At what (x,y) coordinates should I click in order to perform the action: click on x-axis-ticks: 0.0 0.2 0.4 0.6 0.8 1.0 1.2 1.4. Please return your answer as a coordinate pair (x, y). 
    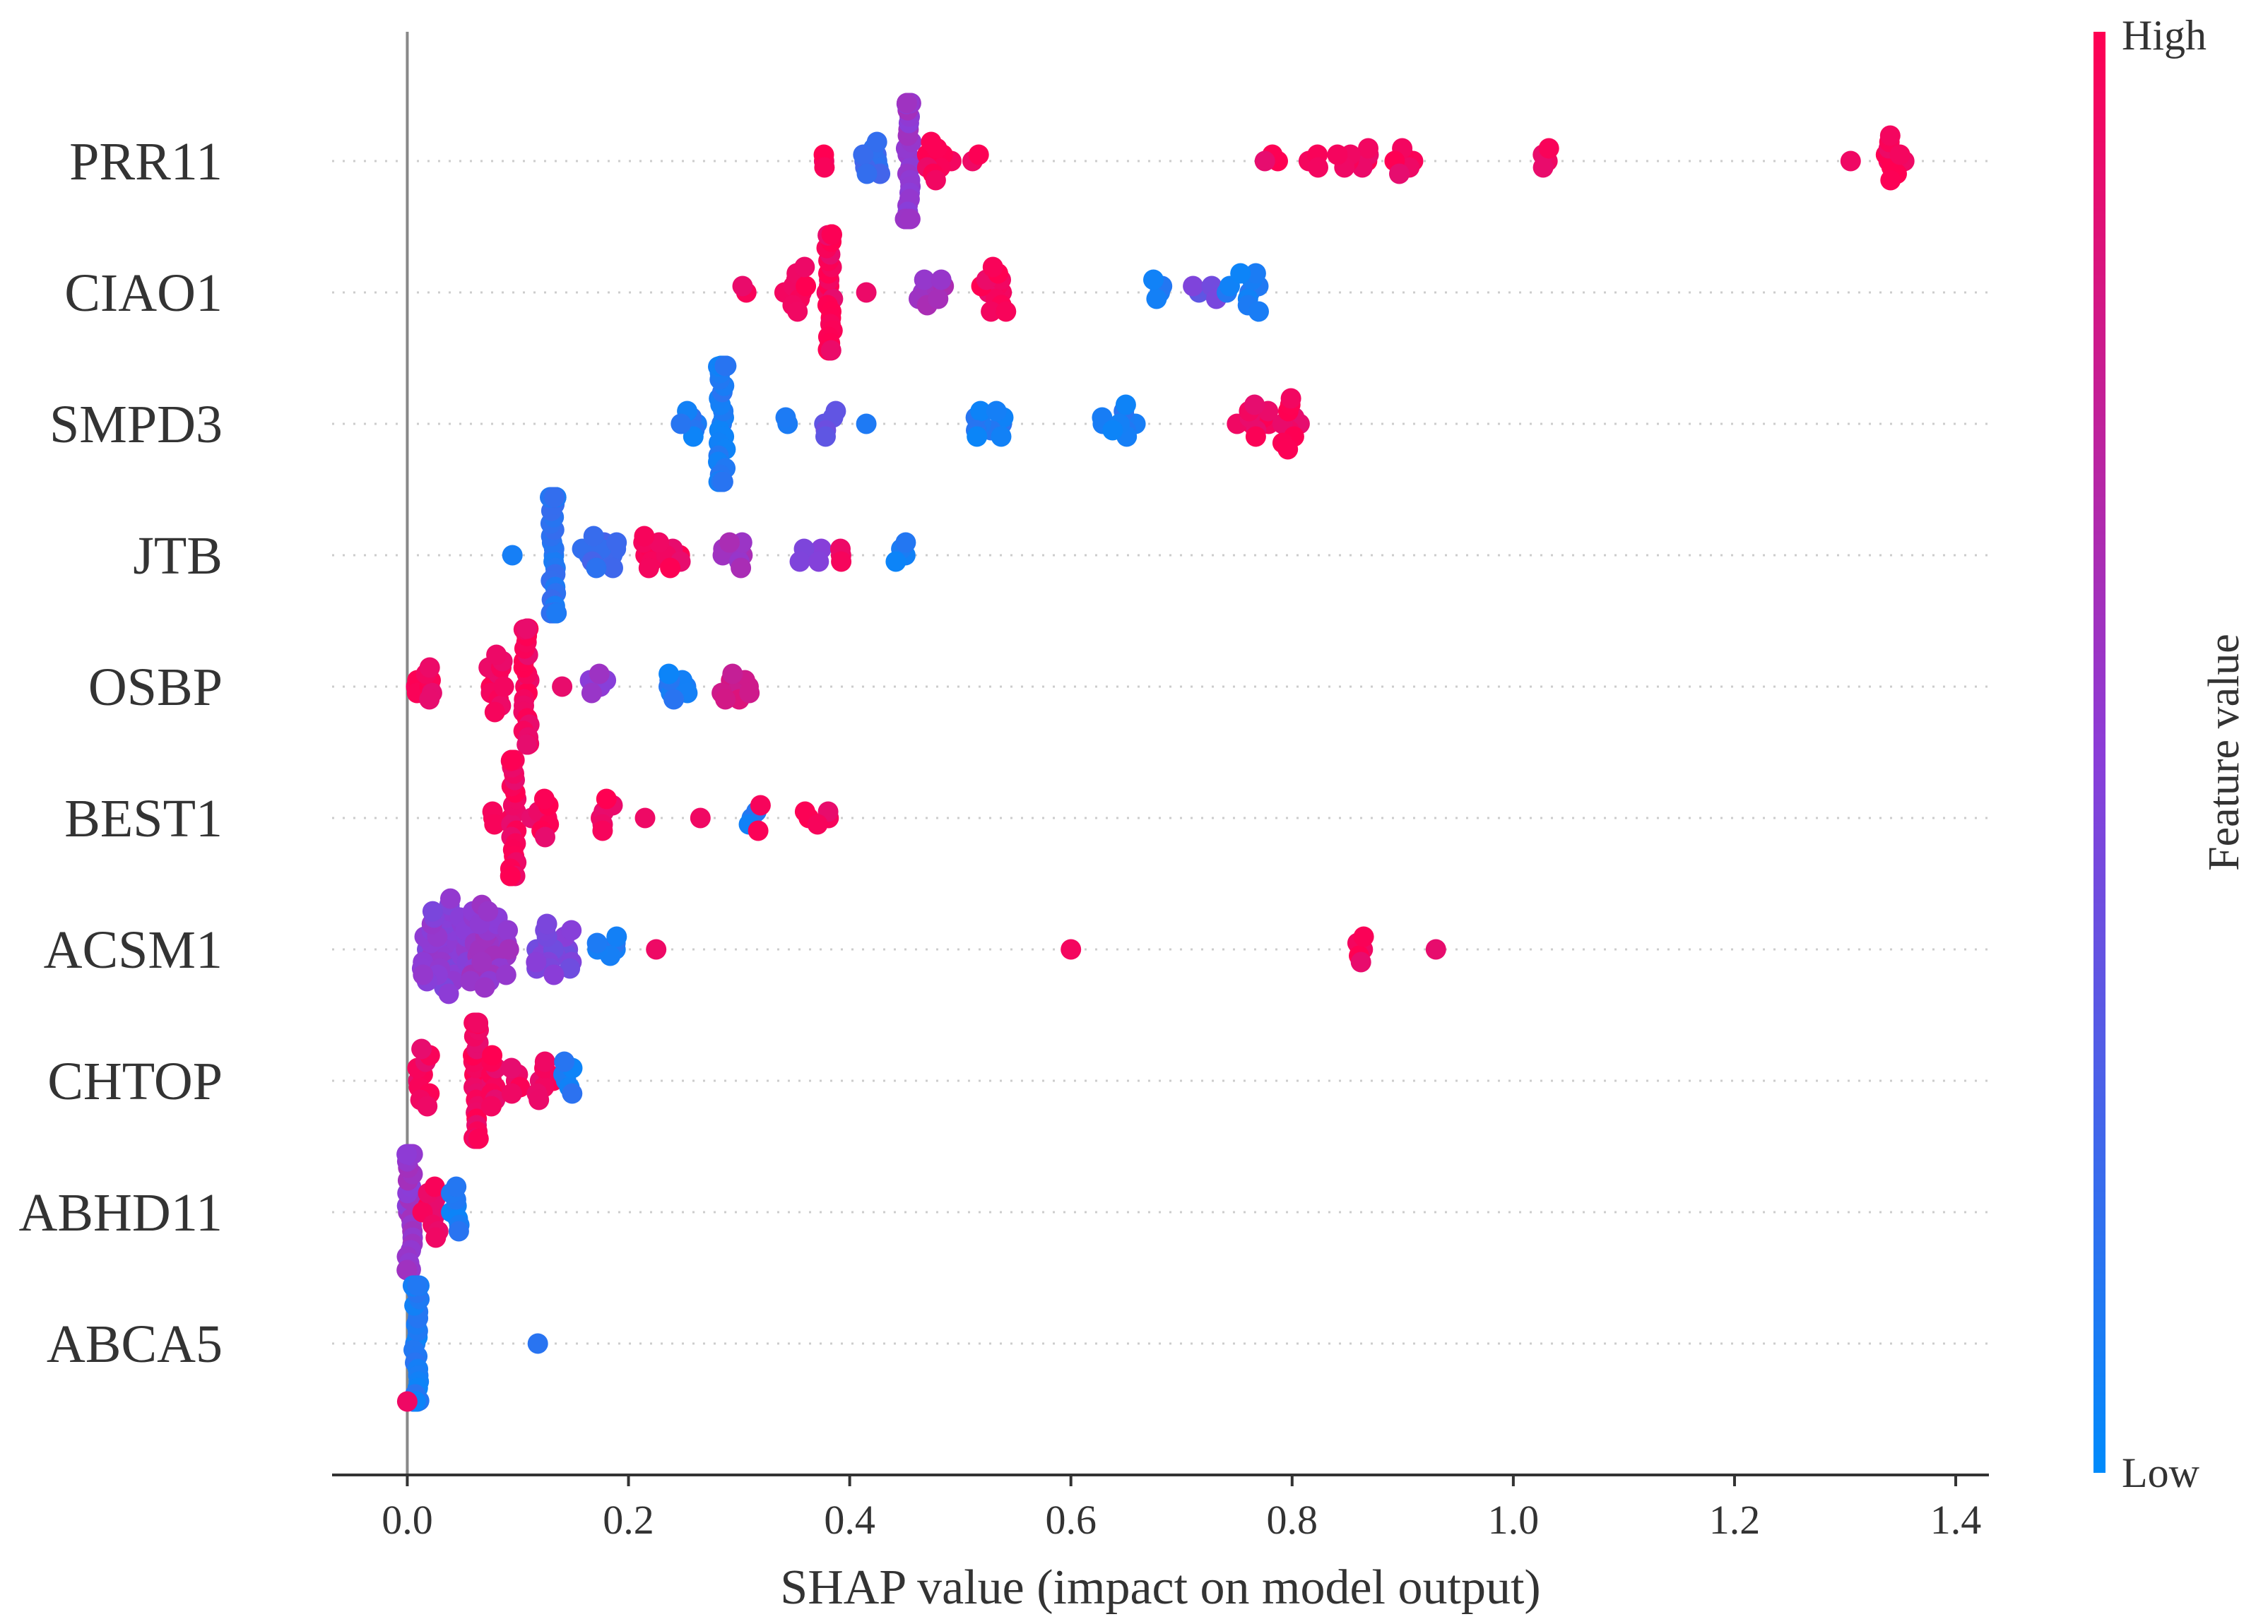
    Looking at the image, I should click on (1182, 1509).